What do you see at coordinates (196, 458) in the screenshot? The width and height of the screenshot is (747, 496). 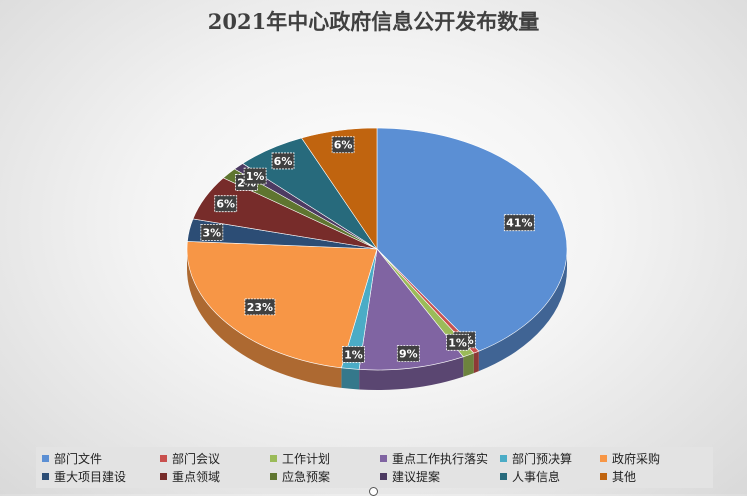 I see `legend-label: 部门会议` at bounding box center [196, 458].